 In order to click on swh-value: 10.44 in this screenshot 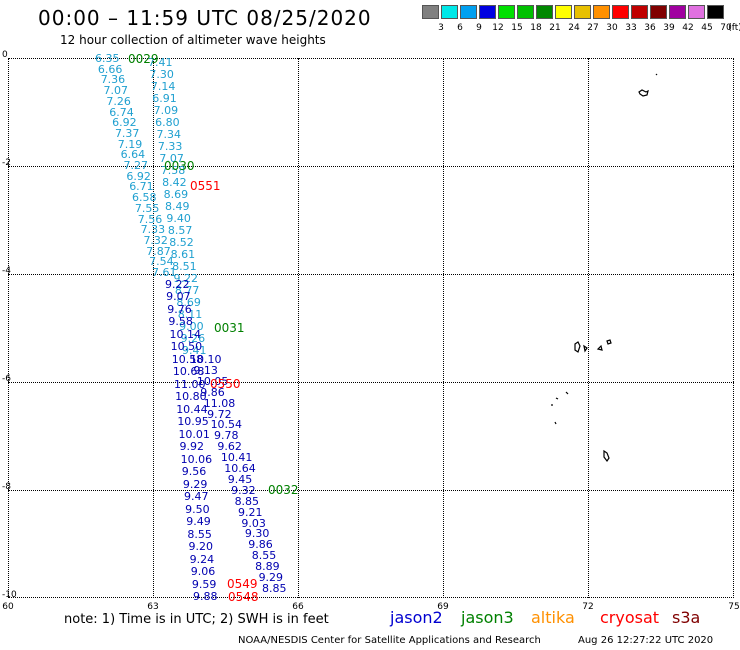, I will do `click(192, 409)`.